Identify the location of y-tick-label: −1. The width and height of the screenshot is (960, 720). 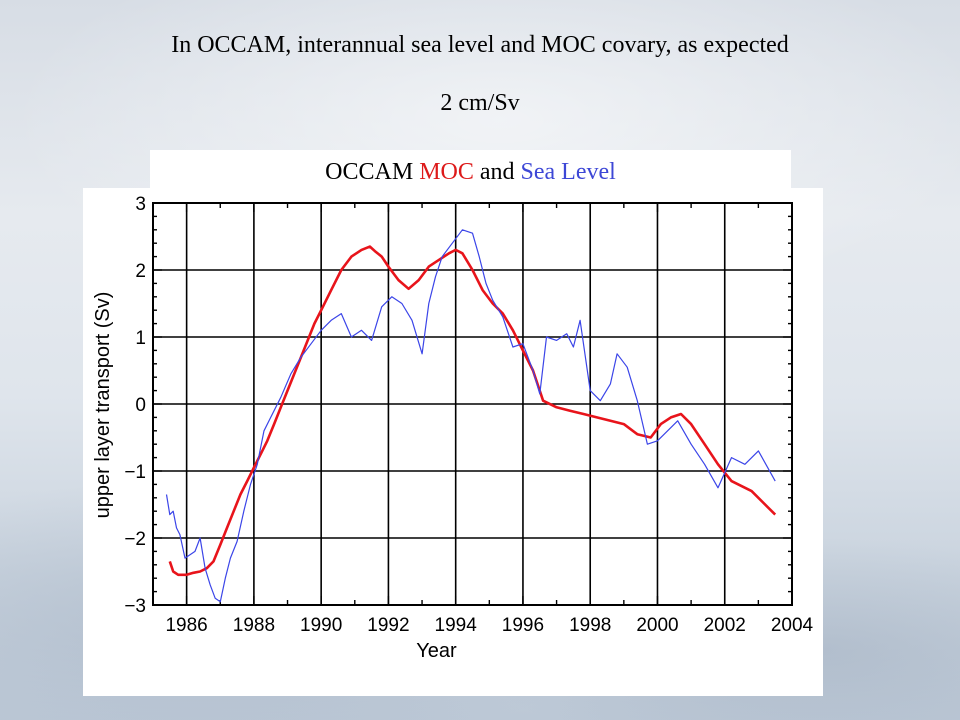
(135, 472).